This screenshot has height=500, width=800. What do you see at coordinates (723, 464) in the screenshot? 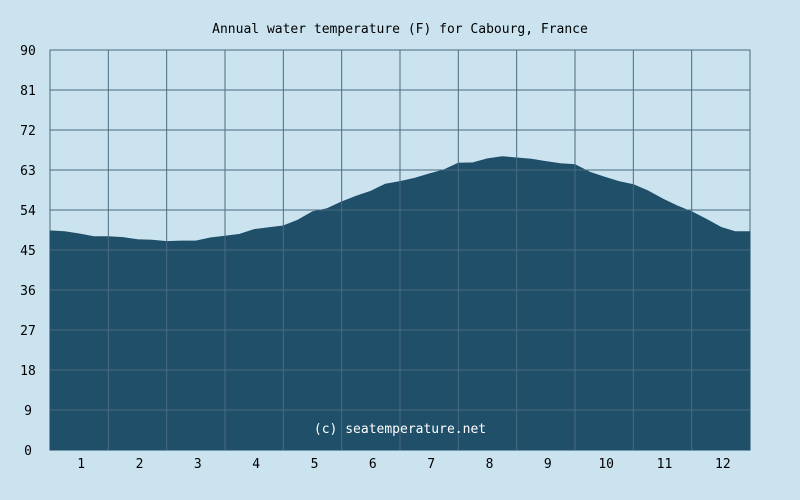
I see `x-tick-label: 12` at bounding box center [723, 464].